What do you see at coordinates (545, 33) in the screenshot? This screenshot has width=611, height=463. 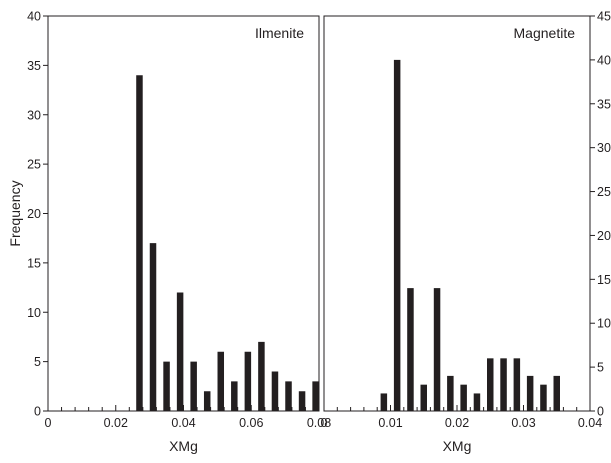 I see `panel-title: Magnetite` at bounding box center [545, 33].